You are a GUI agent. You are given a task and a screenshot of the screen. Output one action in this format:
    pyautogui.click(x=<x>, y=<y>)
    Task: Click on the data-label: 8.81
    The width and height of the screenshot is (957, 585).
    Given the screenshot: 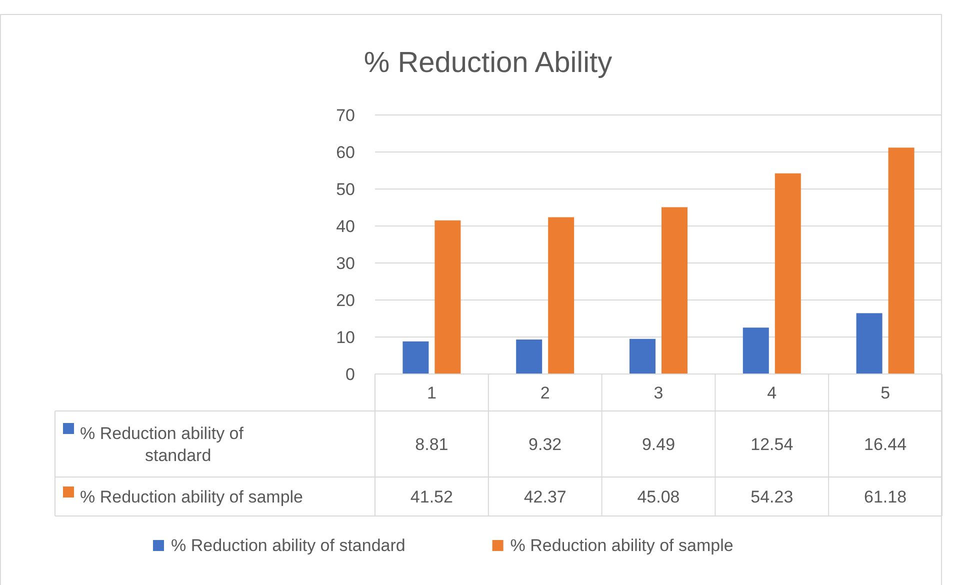 What is the action you would take?
    pyautogui.click(x=431, y=444)
    